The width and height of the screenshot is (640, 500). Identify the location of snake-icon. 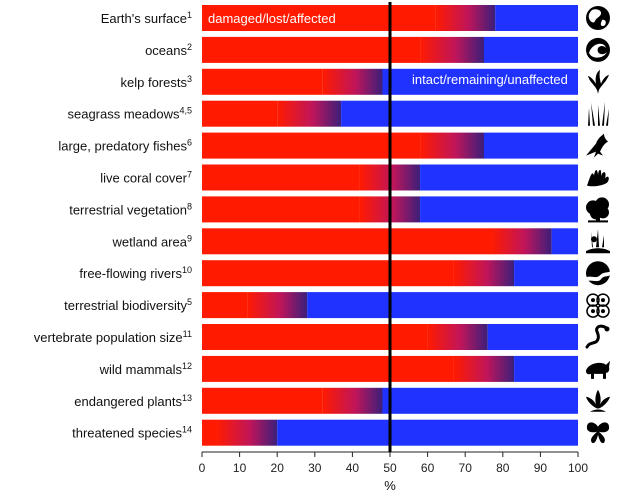
(597, 336).